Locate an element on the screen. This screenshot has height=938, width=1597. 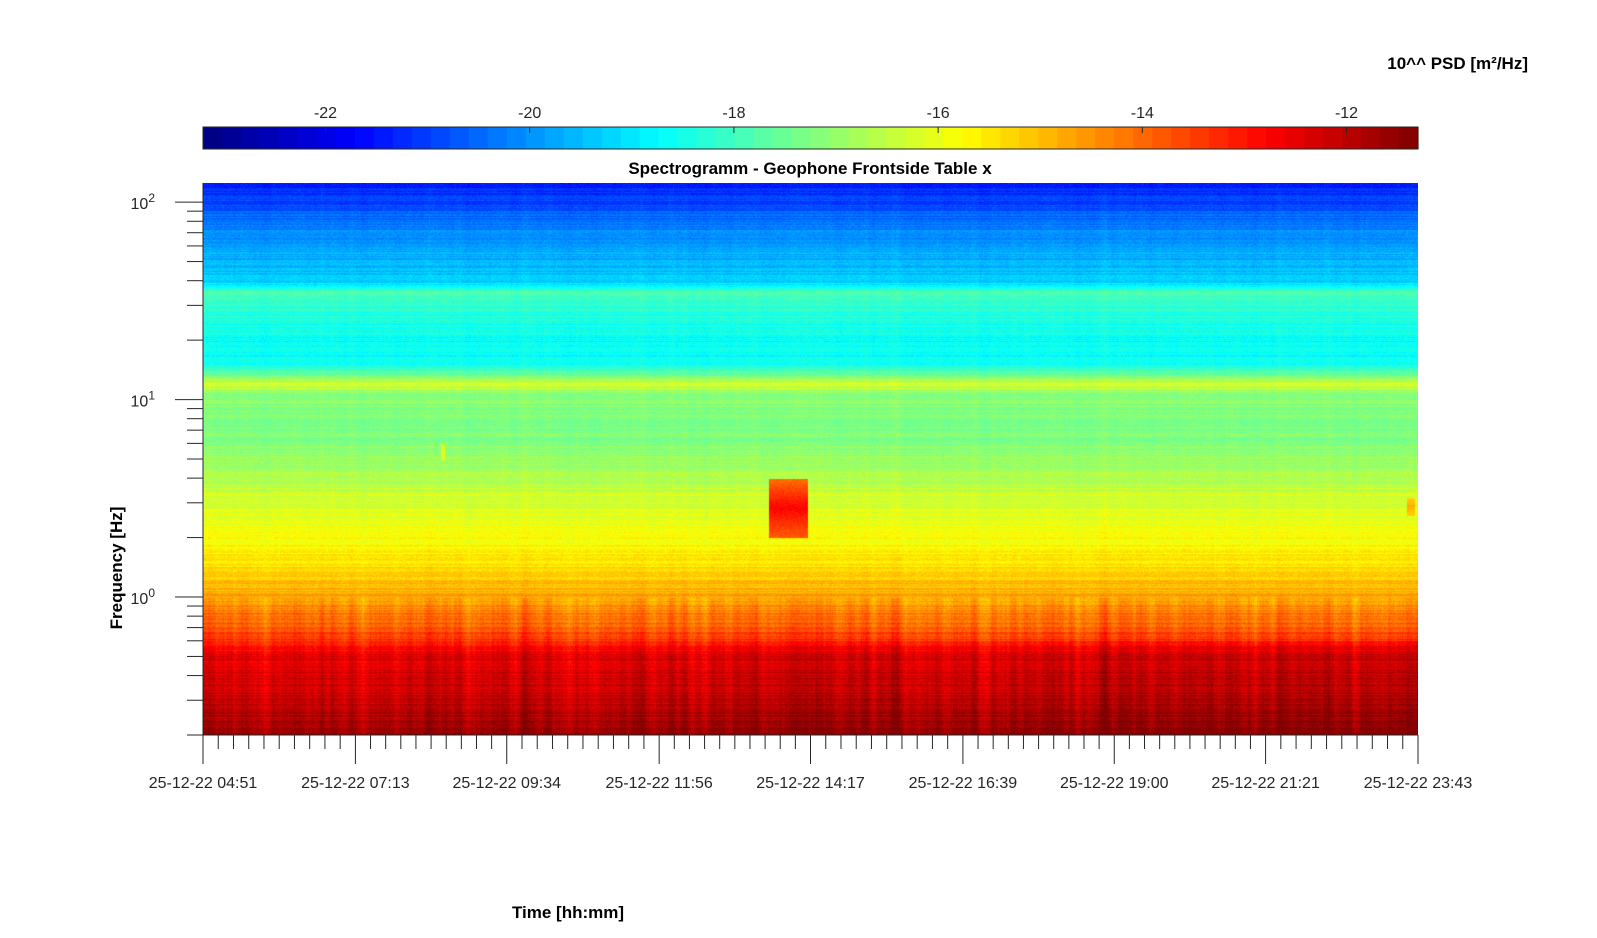
y-tick-label: 10² is located at coordinates (143, 202).